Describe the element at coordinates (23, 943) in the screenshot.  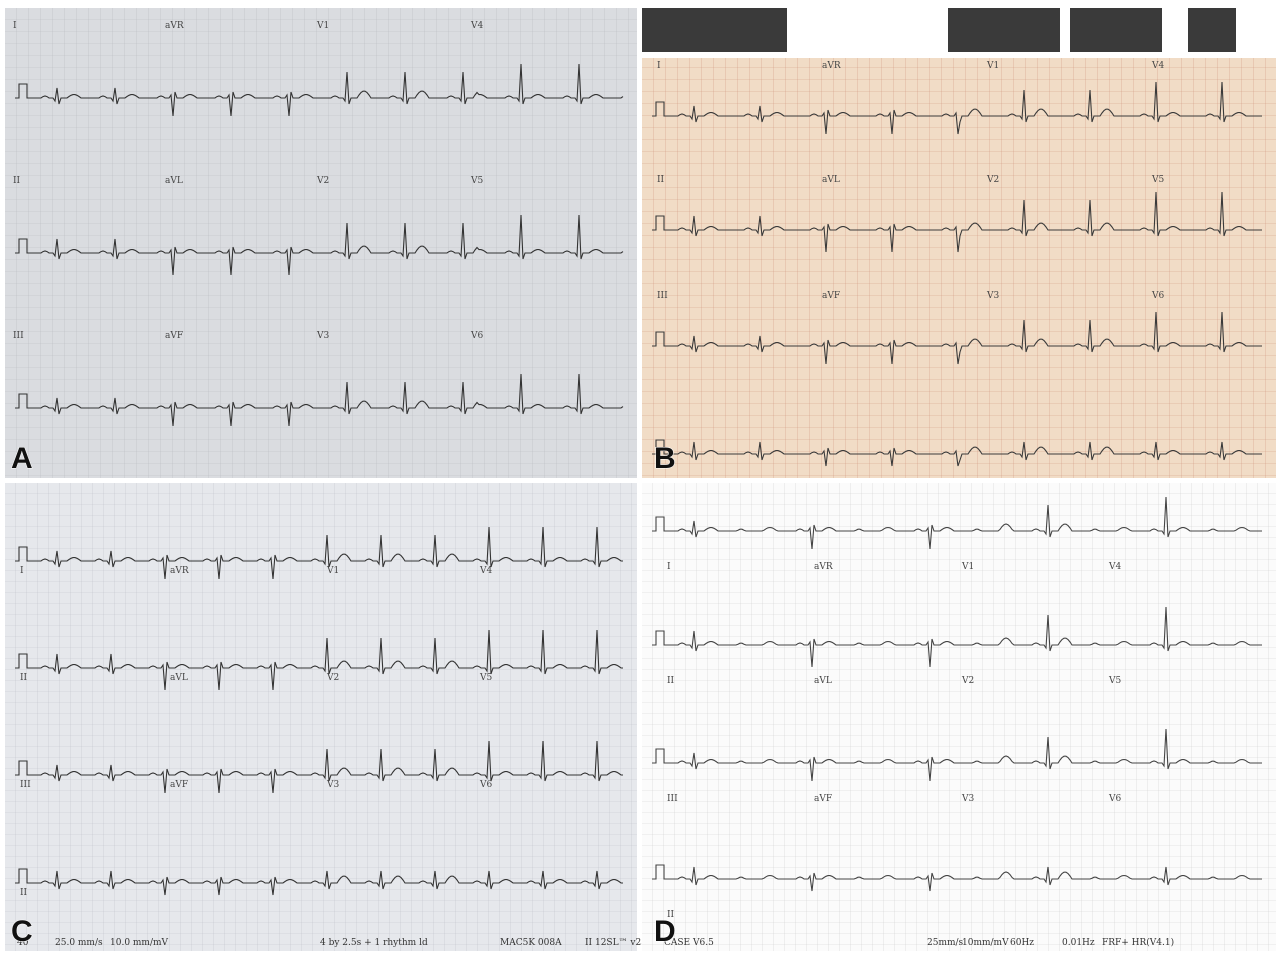
I see `footer-text: 40` at that location.